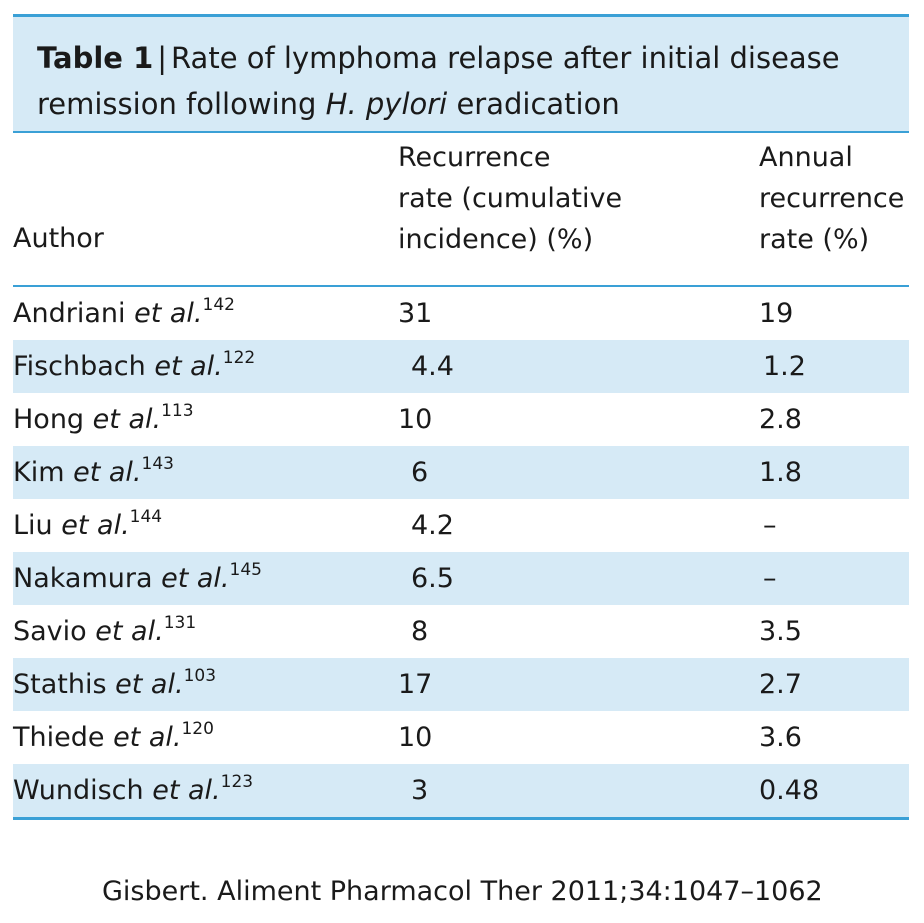  What do you see at coordinates (200, 676) in the screenshot?
I see `reference-number: 103` at bounding box center [200, 676].